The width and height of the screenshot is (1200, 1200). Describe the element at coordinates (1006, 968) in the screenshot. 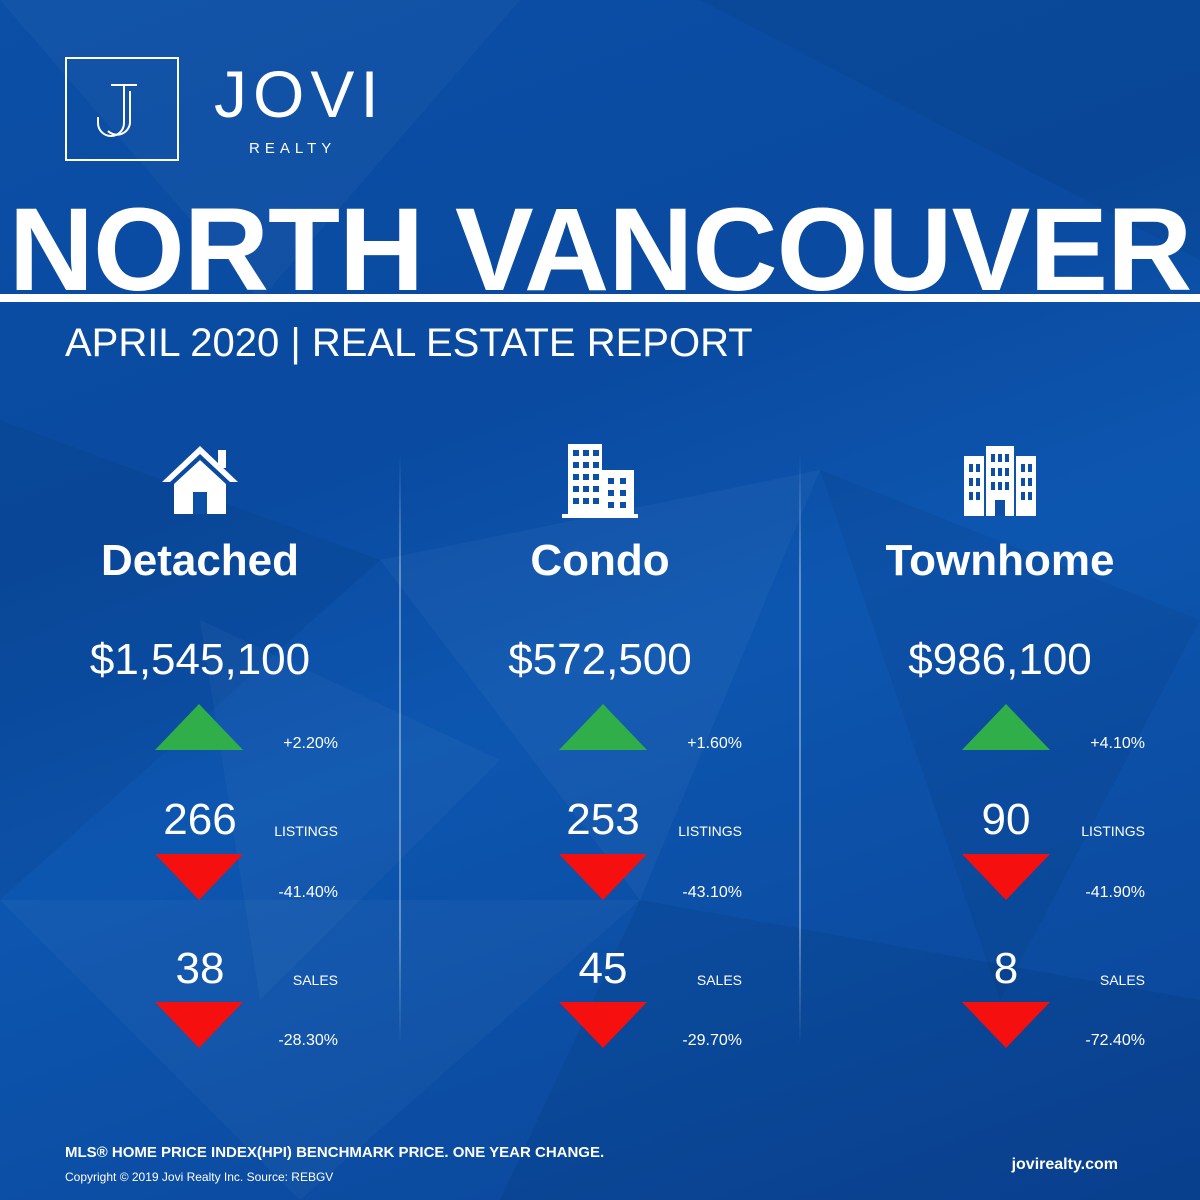

I see `sales-value: 8` at that location.